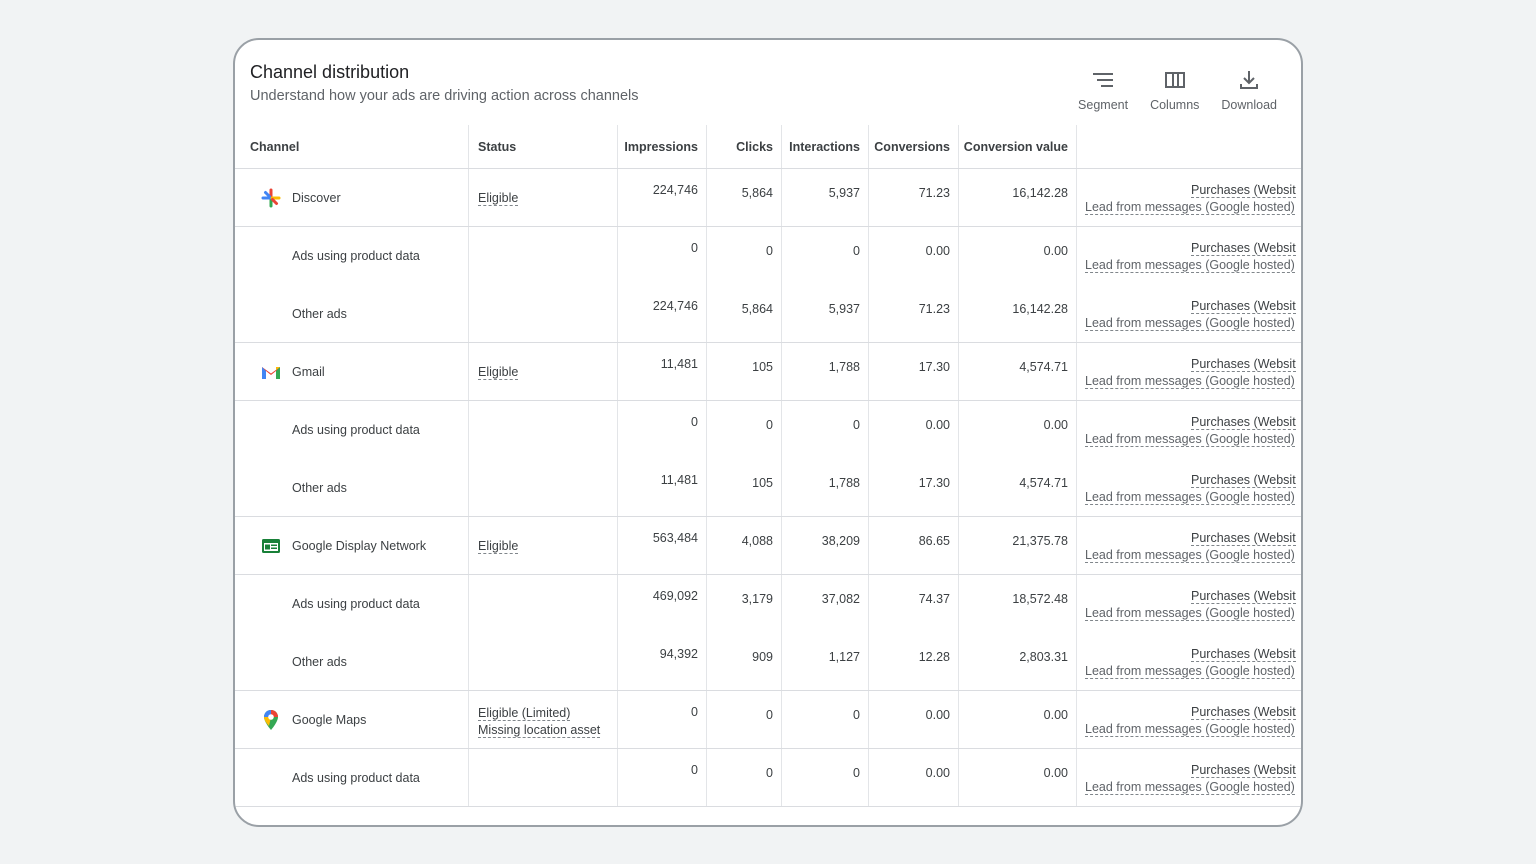 The width and height of the screenshot is (1536, 864). I want to click on interactions-value: 5,937, so click(825, 197).